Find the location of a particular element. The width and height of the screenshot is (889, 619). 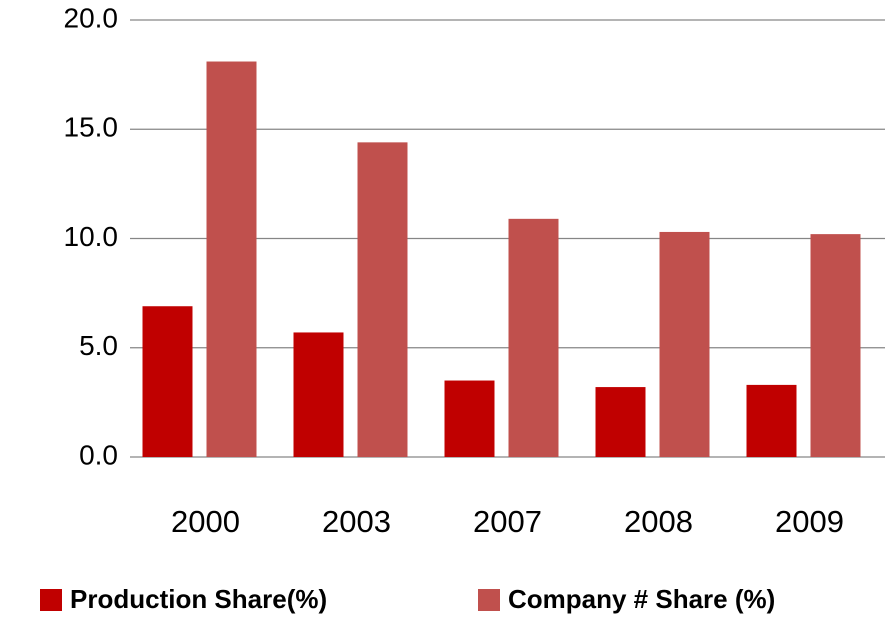

x-tick-label: 2003 is located at coordinates (356, 521).